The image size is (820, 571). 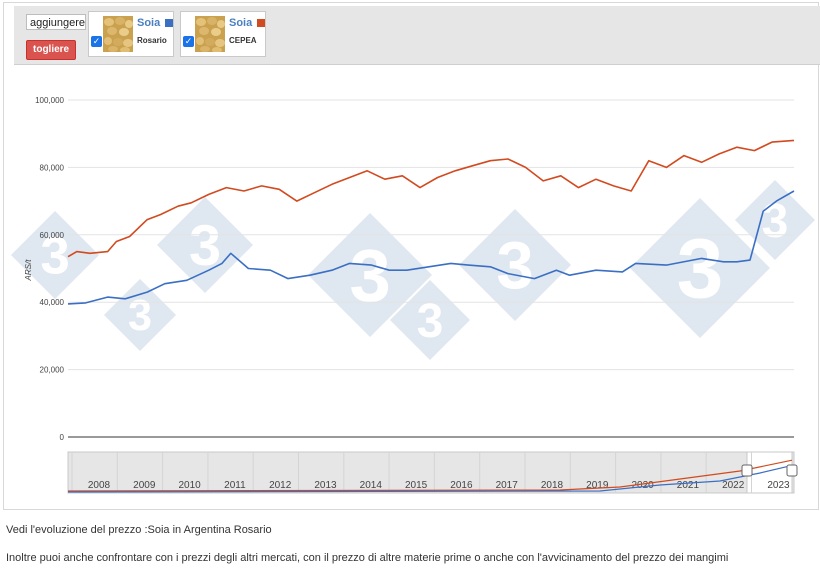 What do you see at coordinates (144, 485) in the screenshot?
I see `navigator-year-label: 2009` at bounding box center [144, 485].